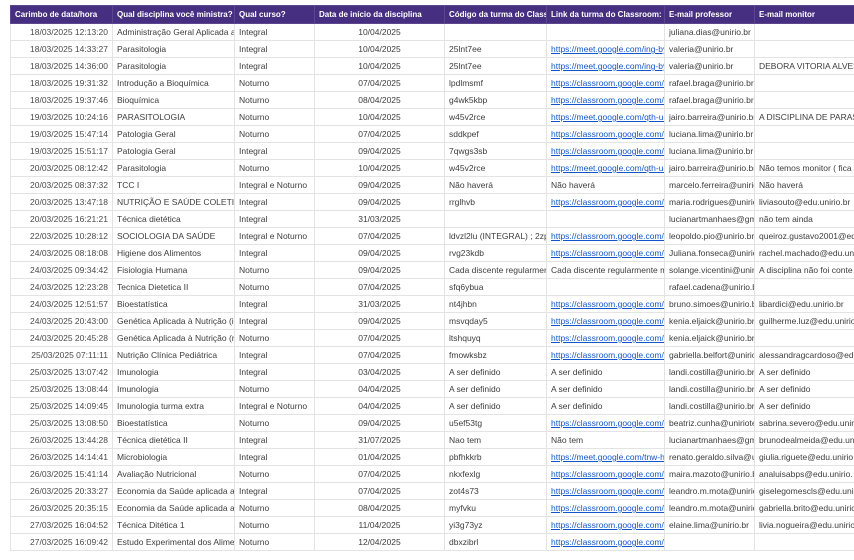 This screenshot has width=854, height=560. Describe the element at coordinates (709, 253) in the screenshot. I see `cell: Juliana.fonseca@unirio.t` at that location.